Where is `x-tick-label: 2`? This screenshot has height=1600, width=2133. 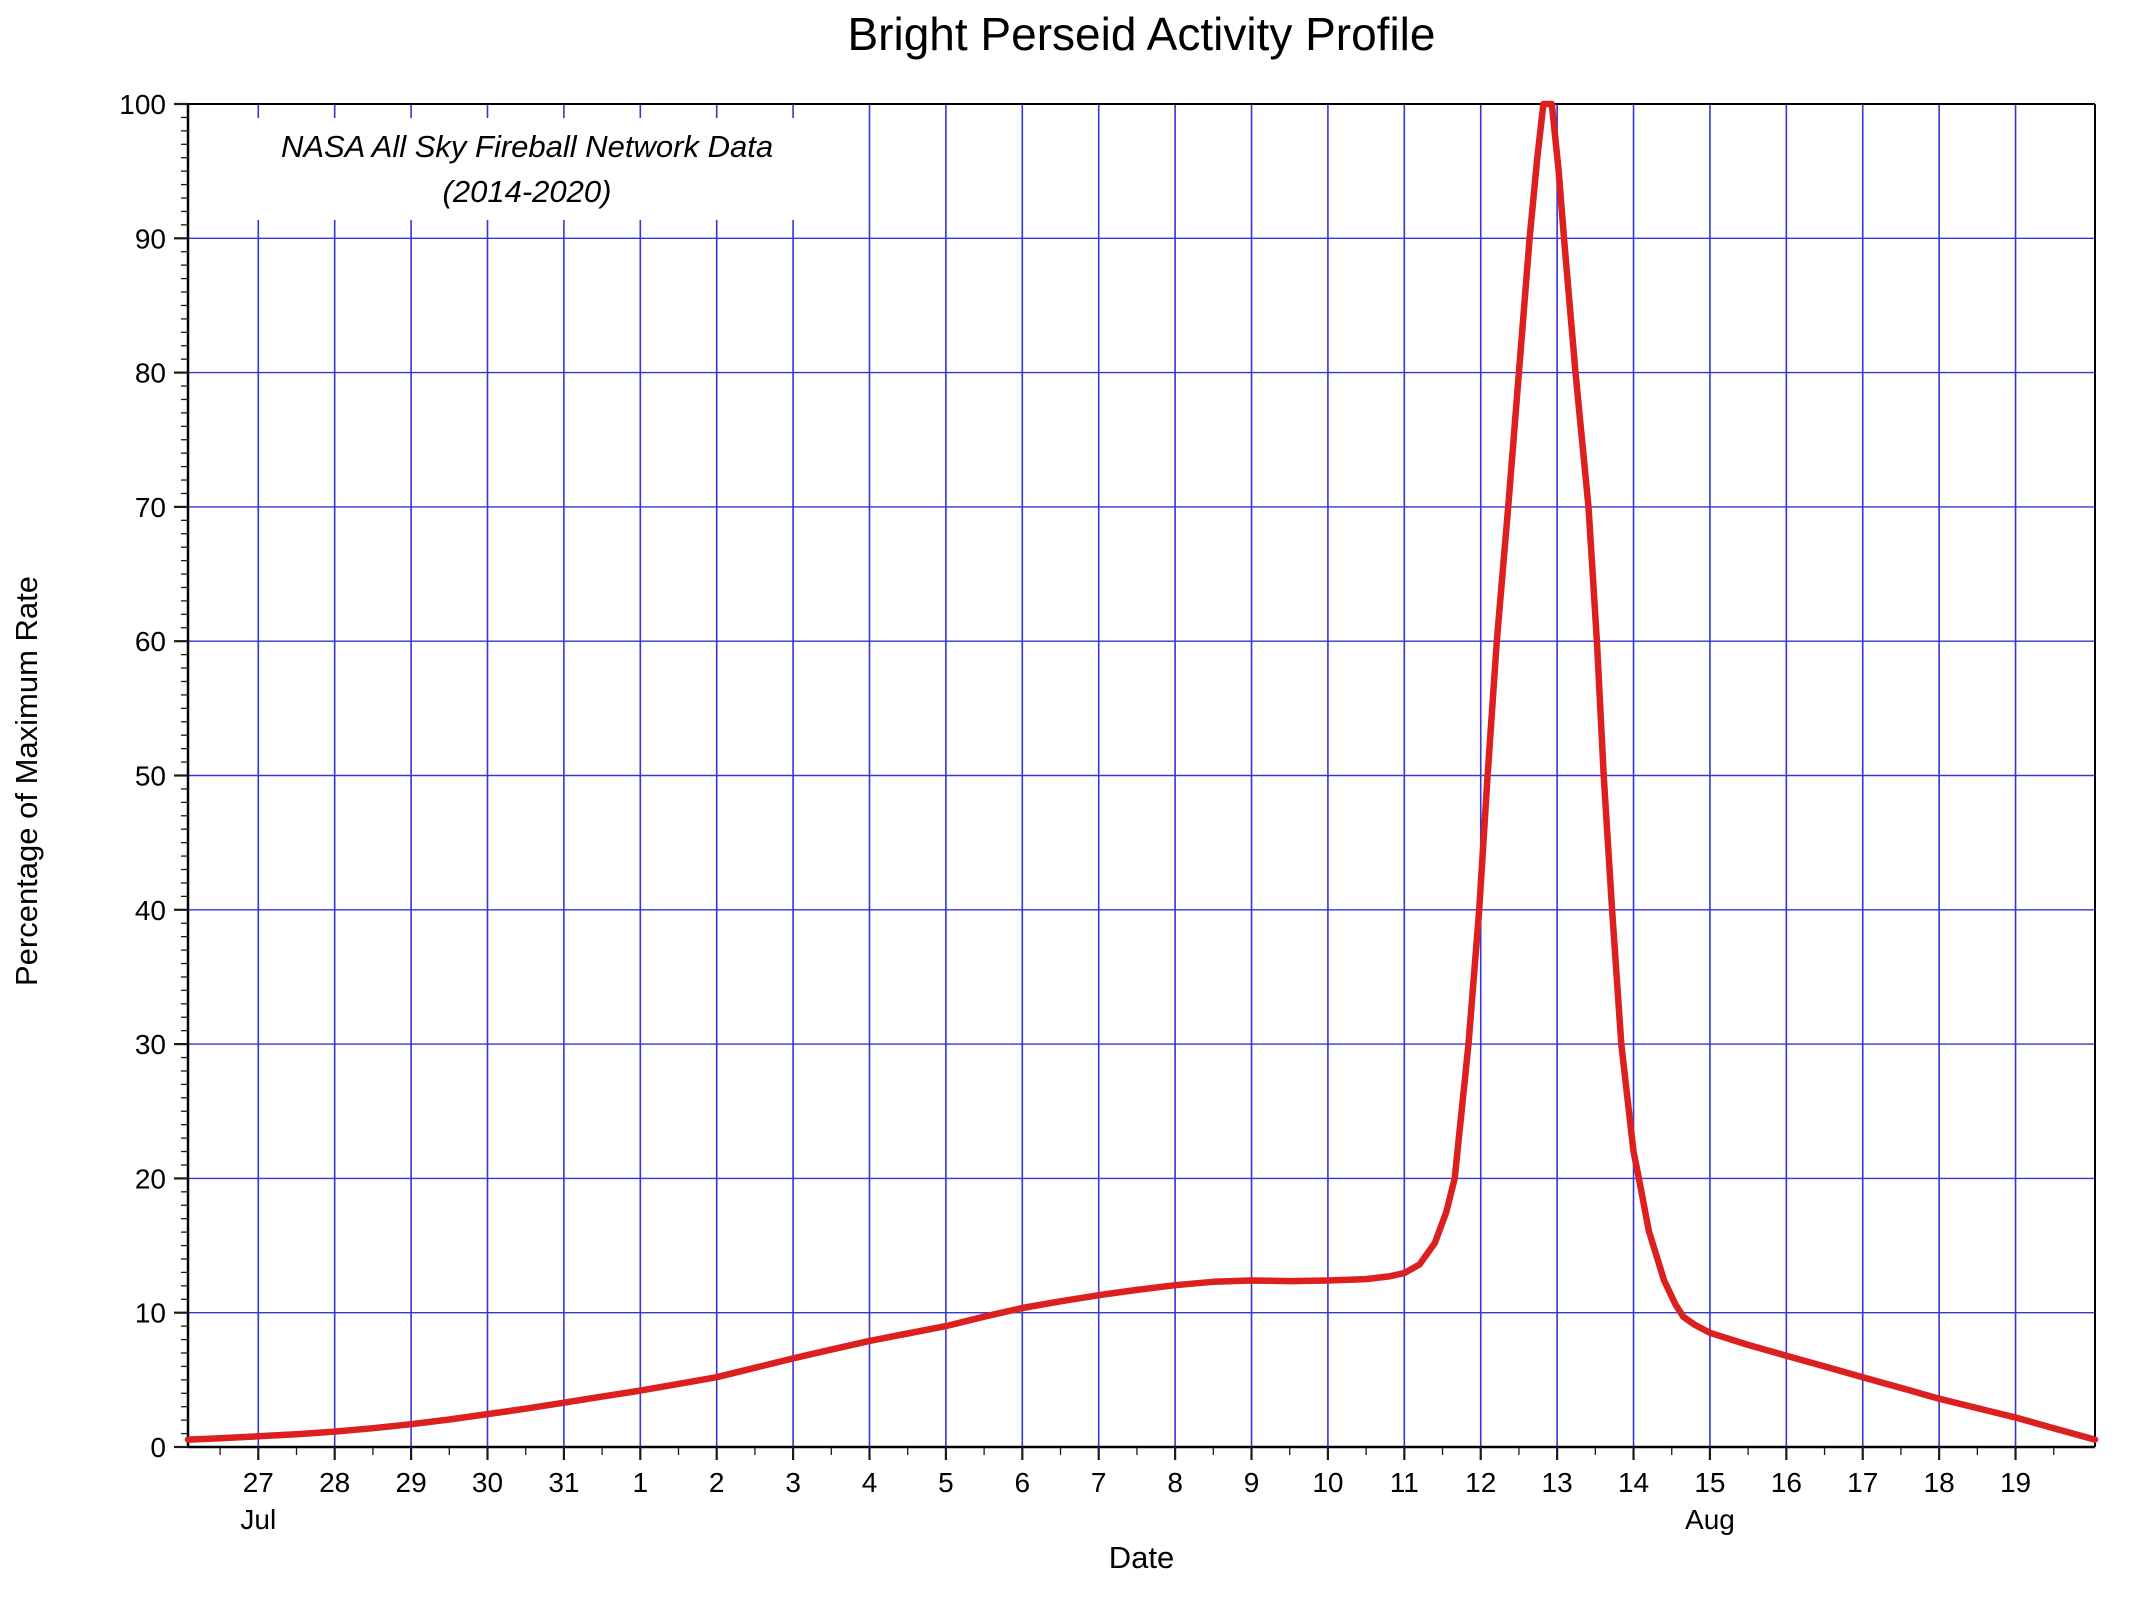
x-tick-label: 2 is located at coordinates (717, 1482).